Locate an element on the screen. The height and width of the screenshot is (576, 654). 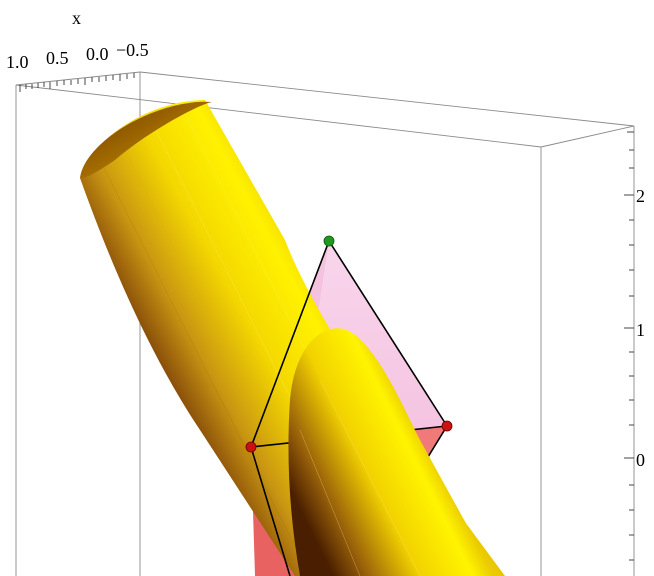
z-axis-ticks is located at coordinates (629, 346).